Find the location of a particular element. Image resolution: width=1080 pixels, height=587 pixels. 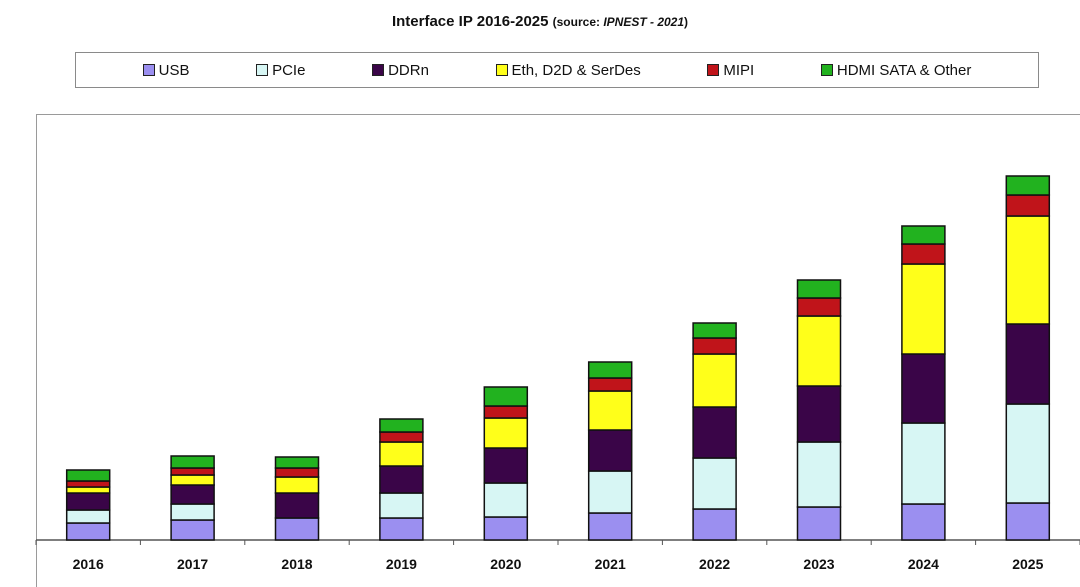

x-tick-label-2017: 2017 is located at coordinates (192, 564).